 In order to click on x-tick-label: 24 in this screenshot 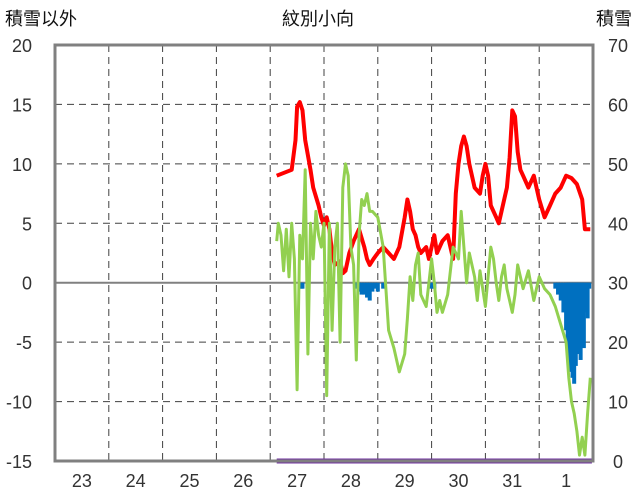, I will do `click(136, 481)`.